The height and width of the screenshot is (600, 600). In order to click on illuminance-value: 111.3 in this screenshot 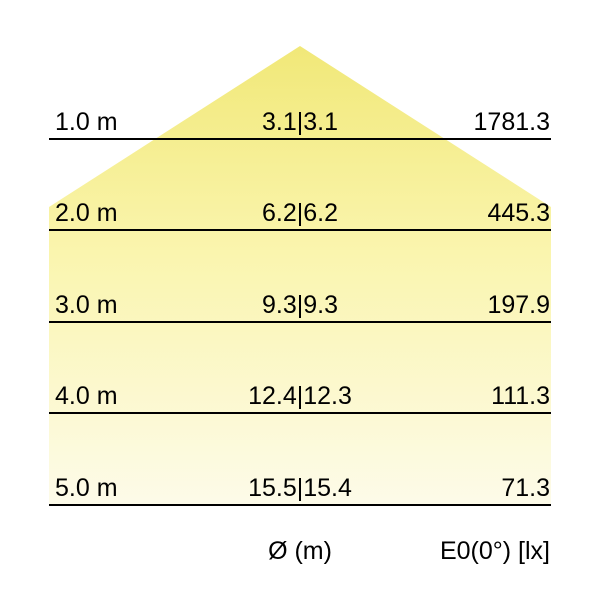, I will do `click(520, 396)`.